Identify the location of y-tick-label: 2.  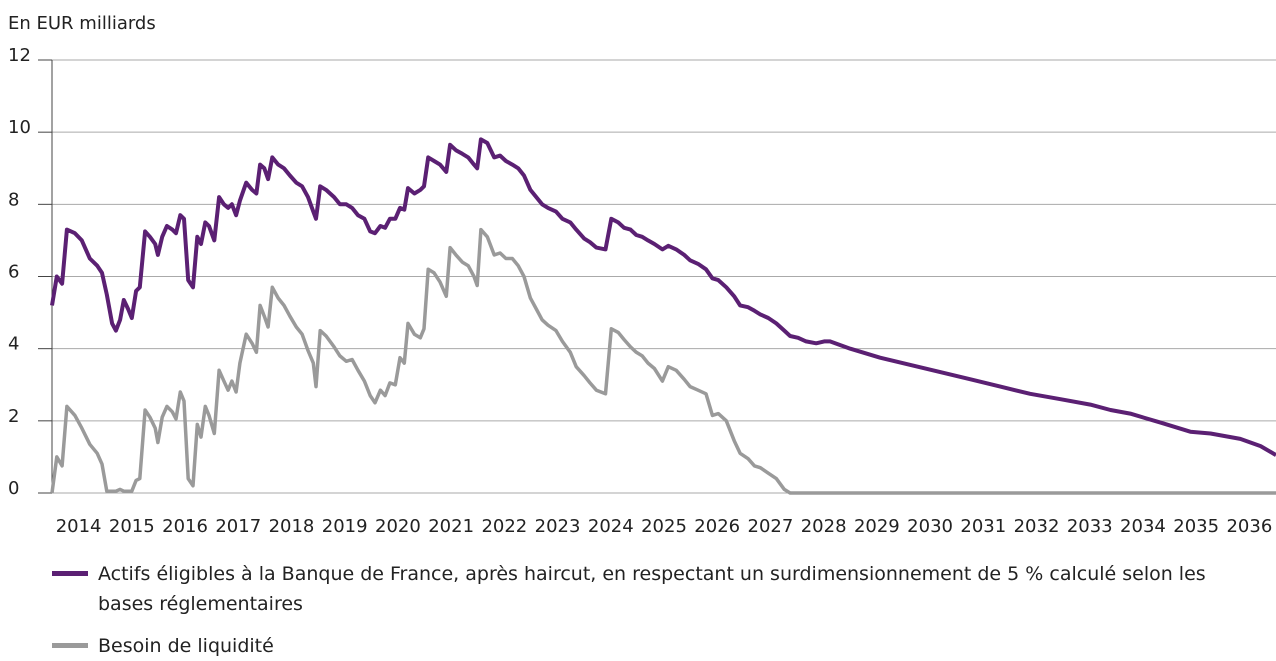
(13, 416).